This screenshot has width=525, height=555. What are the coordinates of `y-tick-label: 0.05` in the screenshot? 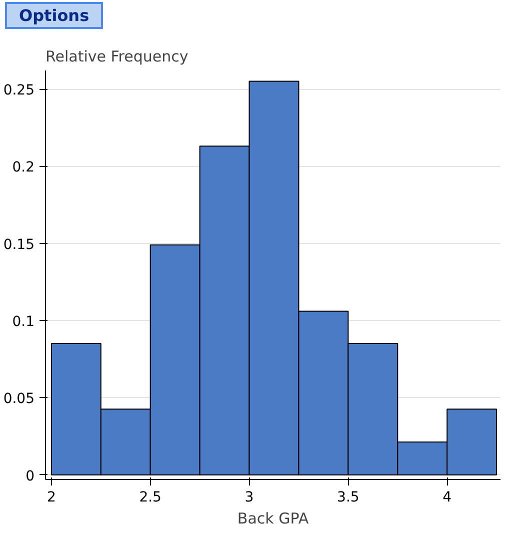 It's located at (18, 399).